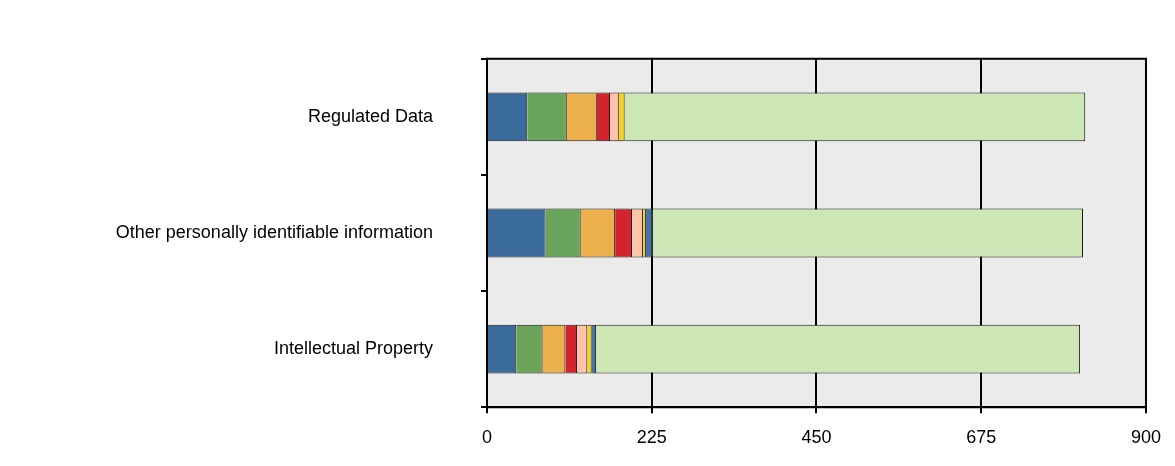 This screenshot has height=466, width=1175. What do you see at coordinates (651, 436) in the screenshot?
I see `x-tick-label: 225` at bounding box center [651, 436].